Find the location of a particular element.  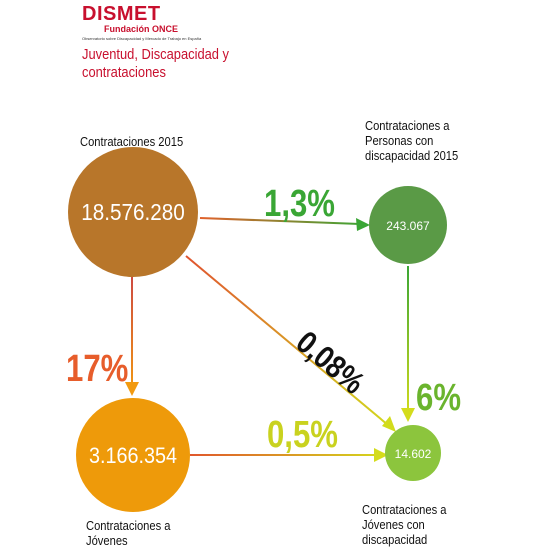

node-young-value: 3.166.354 is located at coordinates (133, 456).